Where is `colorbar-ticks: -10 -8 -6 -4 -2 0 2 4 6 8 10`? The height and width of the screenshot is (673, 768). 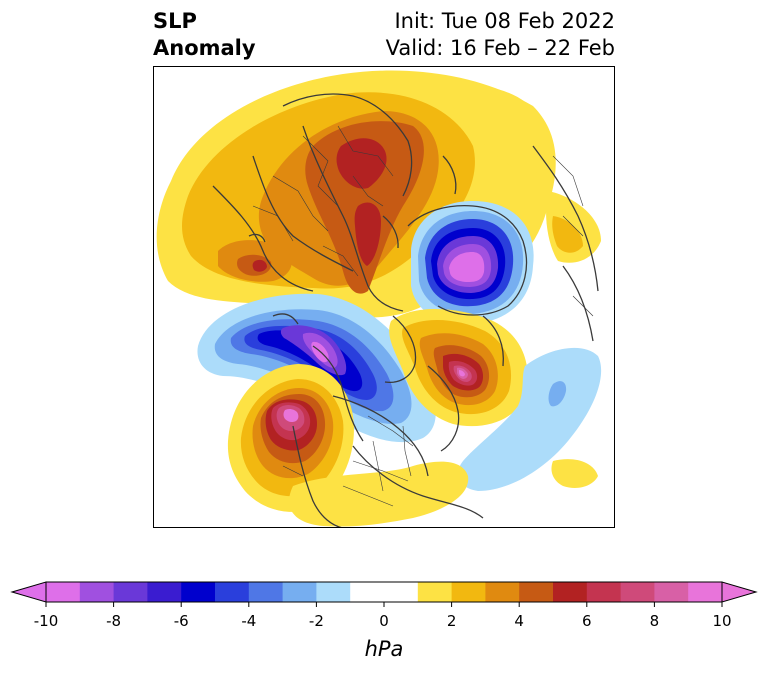 colorbar-ticks: -10 -8 -6 -4 -2 0 2 4 6 8 10 is located at coordinates (383, 616).